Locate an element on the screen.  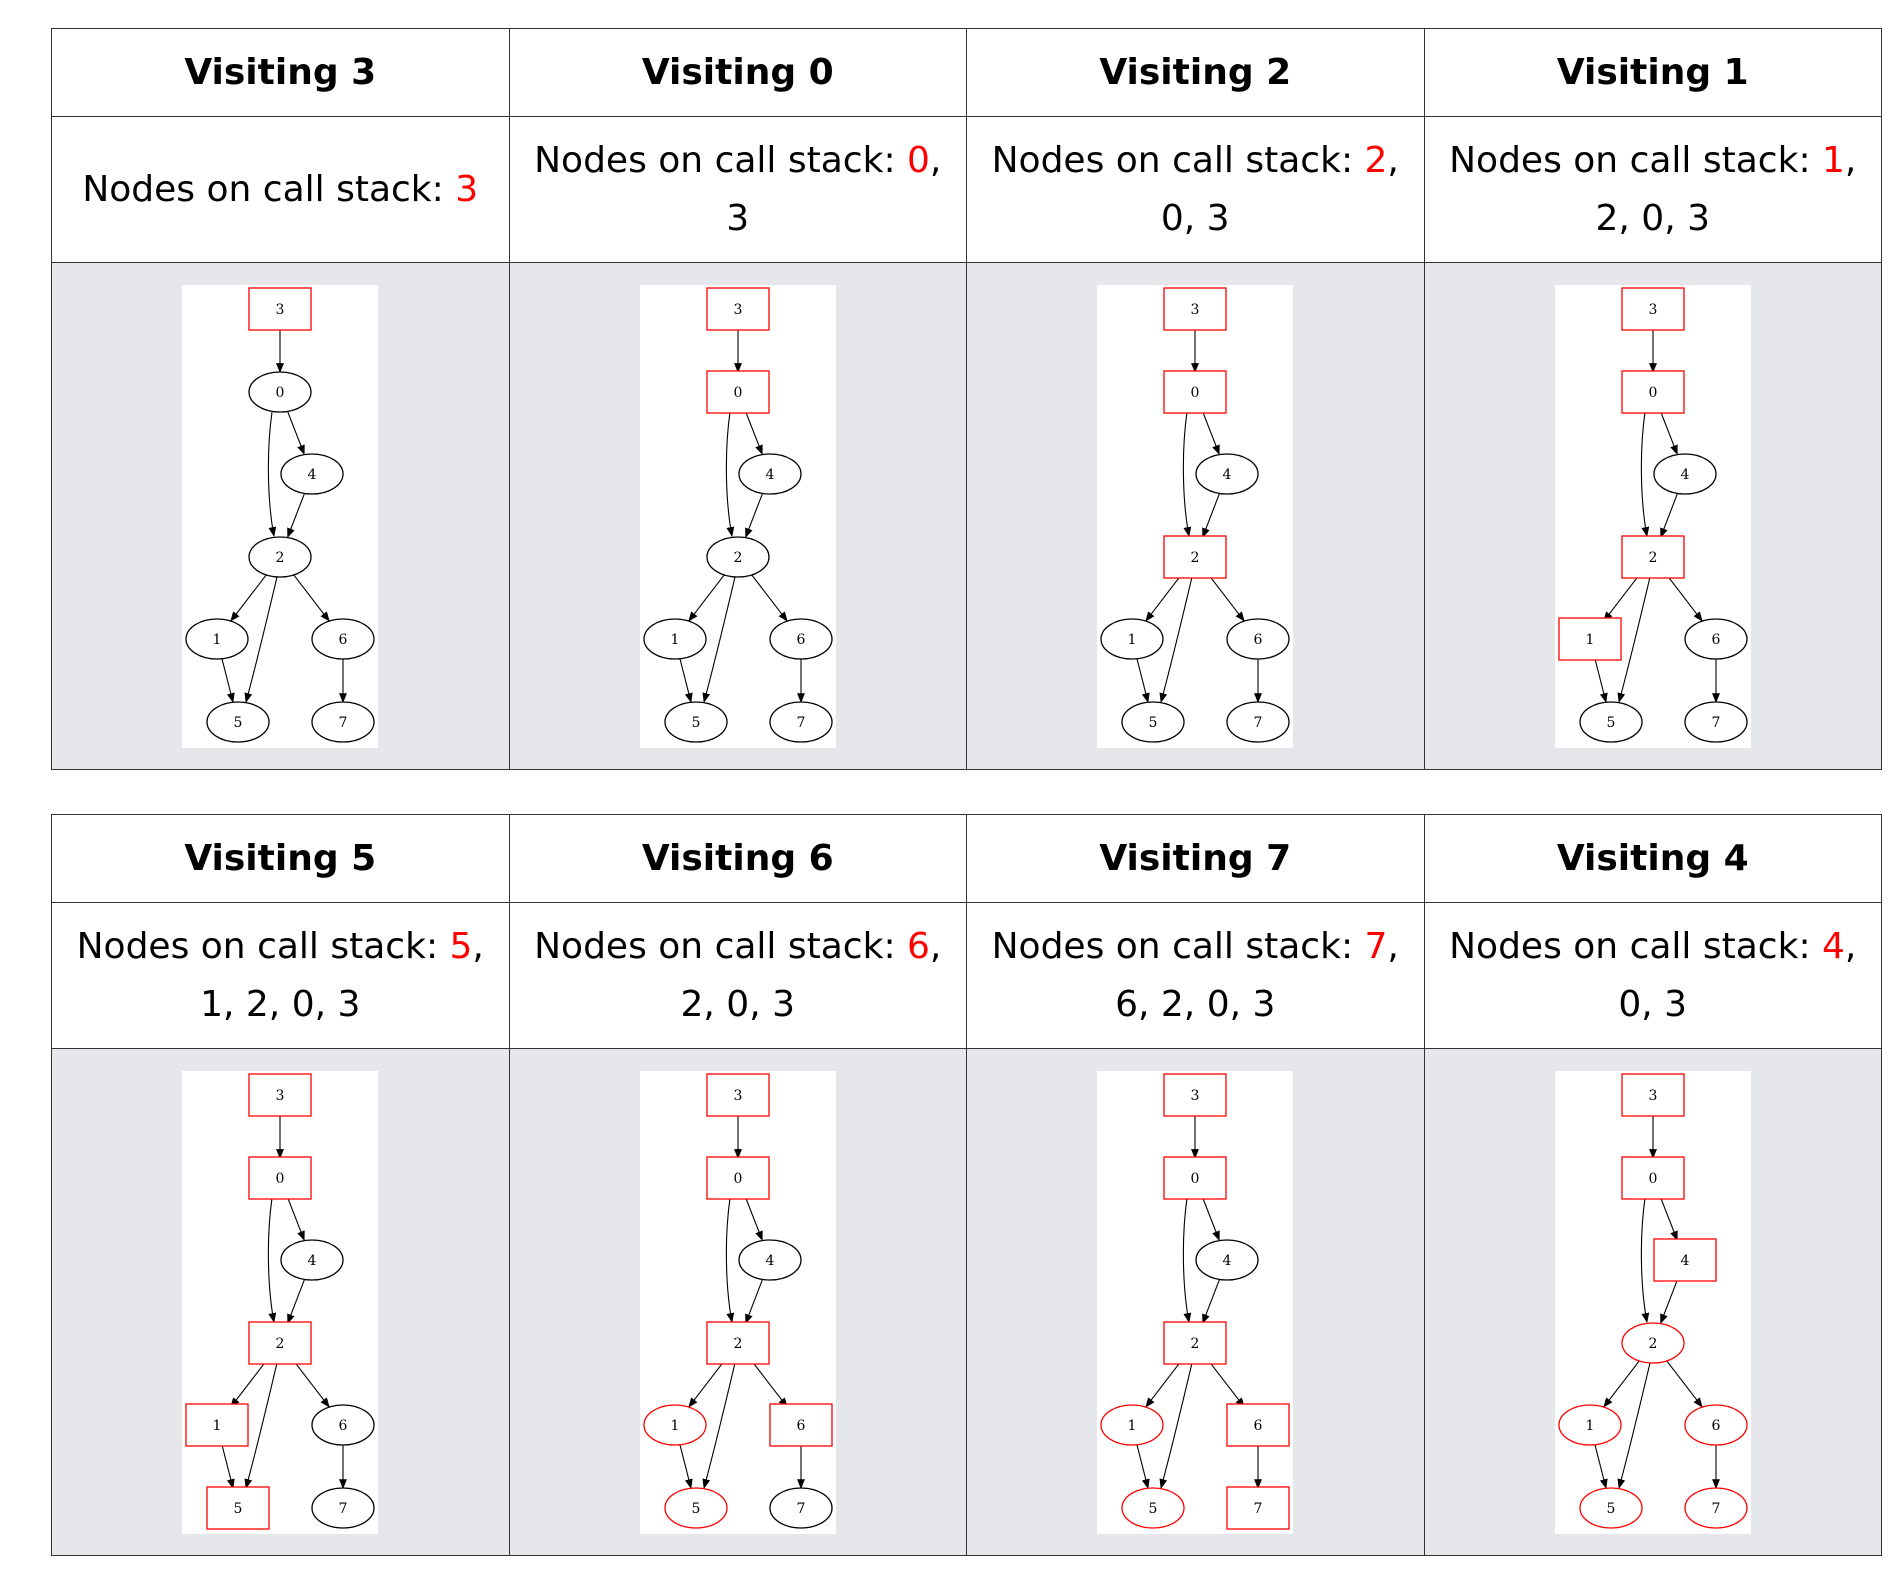
step-title: Visiting 1 is located at coordinates (1652, 72).